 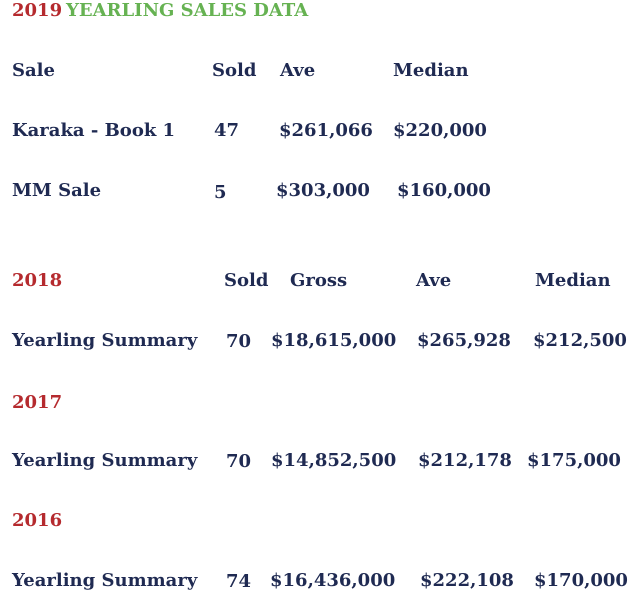 What do you see at coordinates (187, 10) in the screenshot?
I see `page-title: YEARLING SALES DATA` at bounding box center [187, 10].